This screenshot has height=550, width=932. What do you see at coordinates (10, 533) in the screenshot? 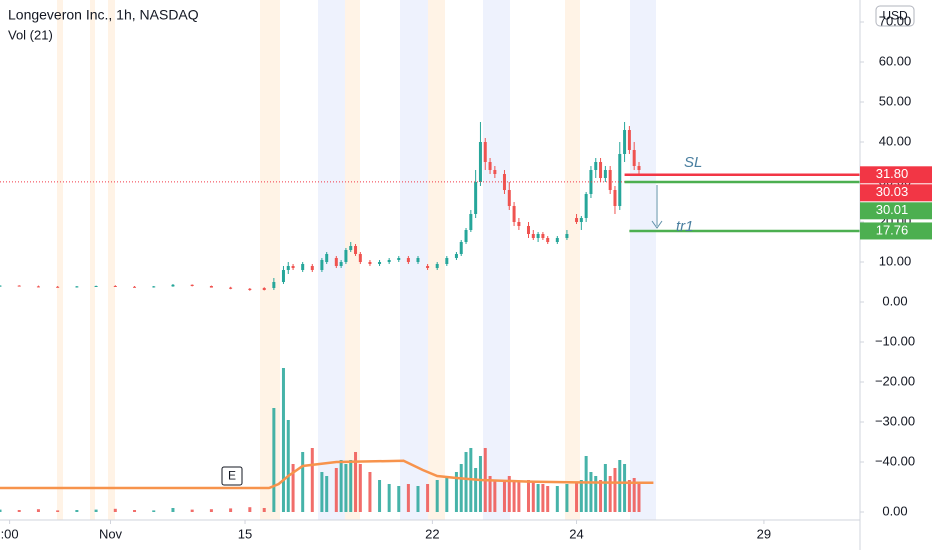
I see `x-tick-label: :00` at bounding box center [10, 533].